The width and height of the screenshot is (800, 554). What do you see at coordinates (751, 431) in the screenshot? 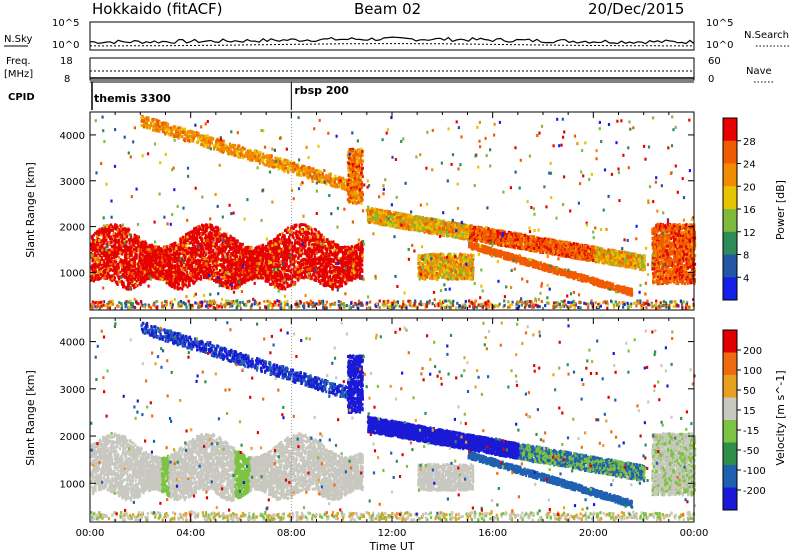
I see `velocity-colorbar-tick-4: -15` at bounding box center [751, 431].